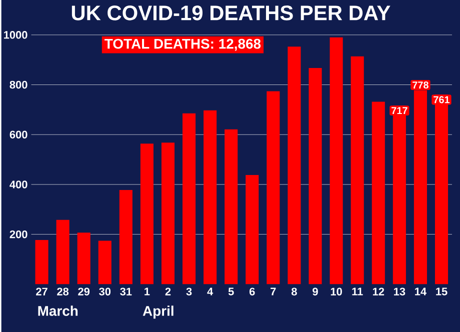 The height and width of the screenshot is (332, 460). What do you see at coordinates (158, 312) in the screenshot?
I see `text: April` at bounding box center [158, 312].